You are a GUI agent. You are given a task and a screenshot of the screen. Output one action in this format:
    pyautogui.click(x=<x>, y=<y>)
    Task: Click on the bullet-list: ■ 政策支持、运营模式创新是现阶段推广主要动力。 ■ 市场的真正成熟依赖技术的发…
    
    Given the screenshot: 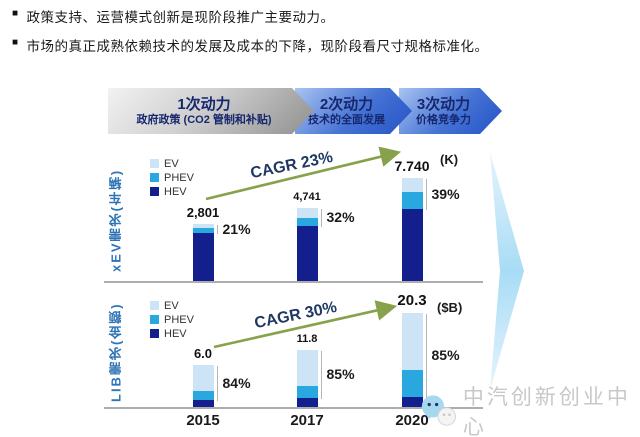 What is the action you would take?
    pyautogui.click(x=312, y=35)
    